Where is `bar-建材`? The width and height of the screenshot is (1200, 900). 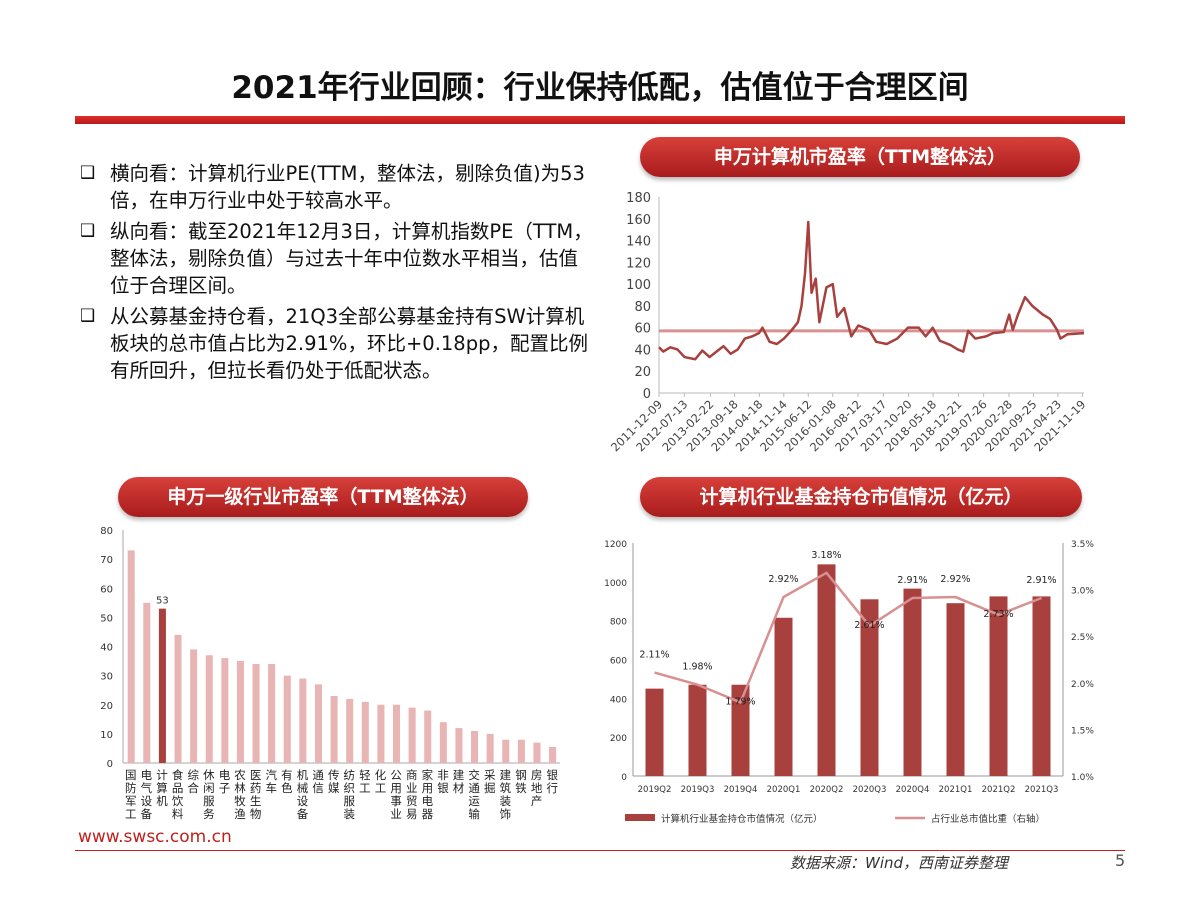
bar-建材 is located at coordinates (459, 745).